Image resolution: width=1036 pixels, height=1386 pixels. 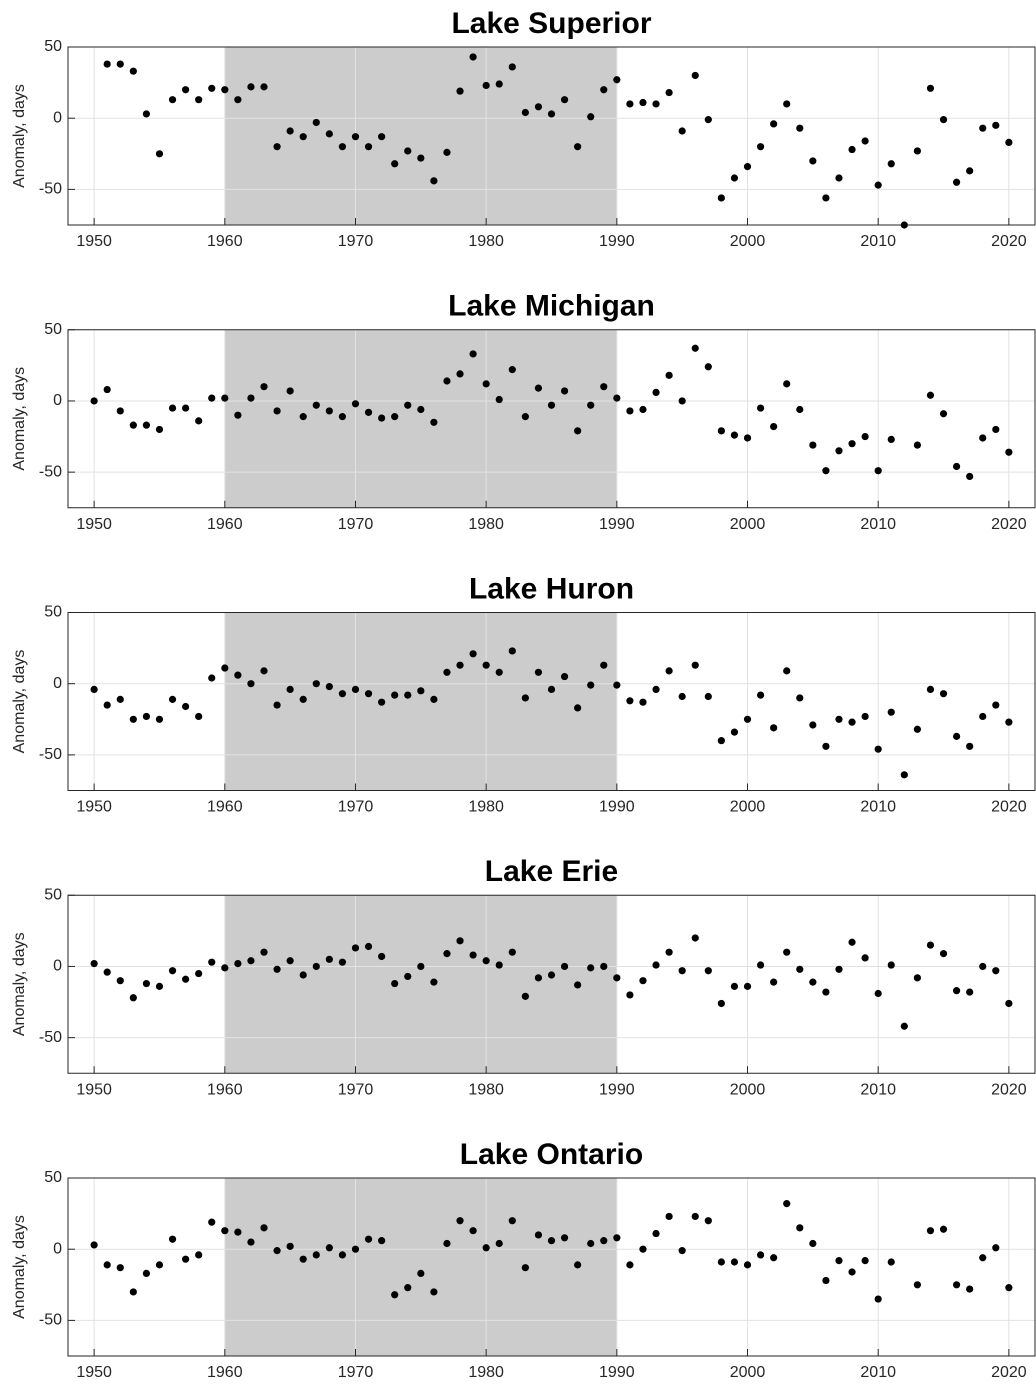 What do you see at coordinates (551, 588) in the screenshot?
I see `subplot-title: Lake Huron` at bounding box center [551, 588].